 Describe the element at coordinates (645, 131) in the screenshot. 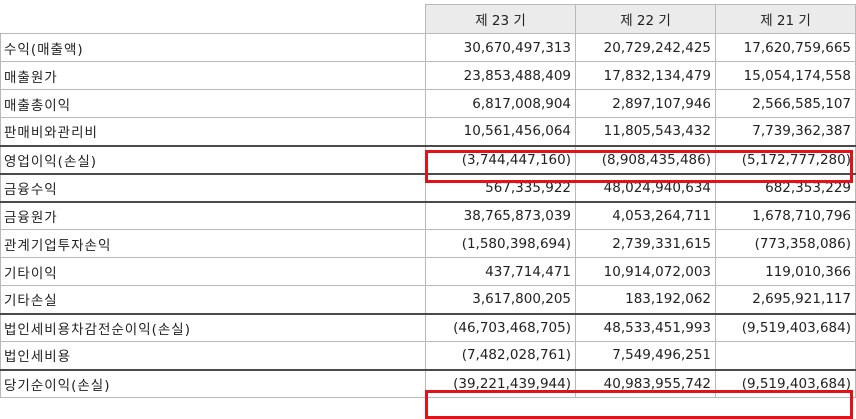

I see `value-period-22: 11,805,543,432` at that location.